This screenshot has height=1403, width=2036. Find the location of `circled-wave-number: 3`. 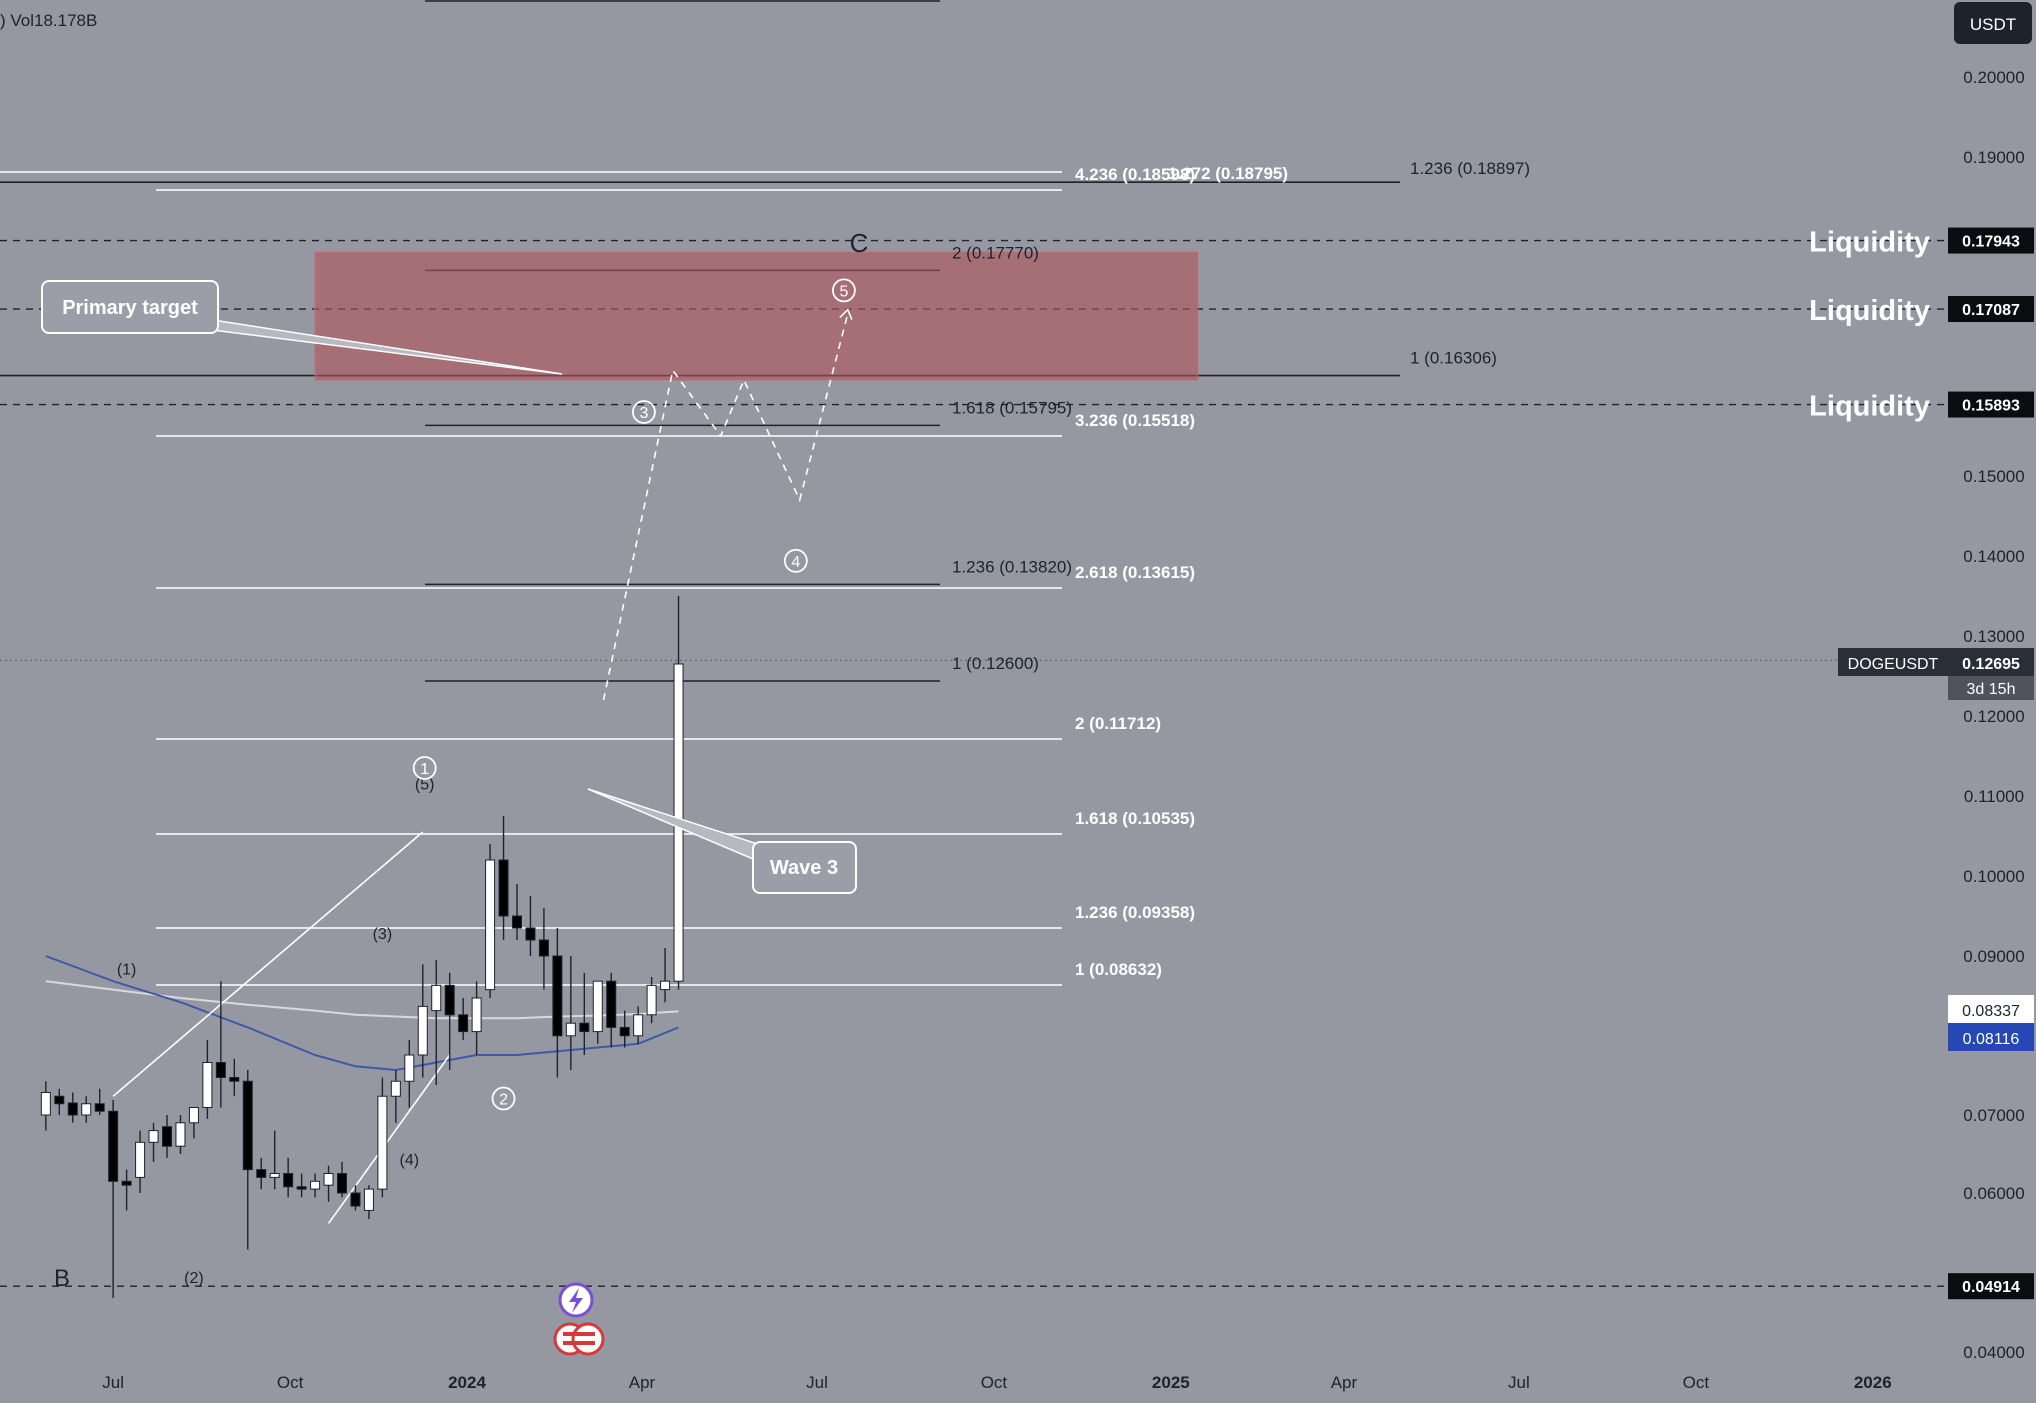

circled-wave-number: 3 is located at coordinates (643, 413).